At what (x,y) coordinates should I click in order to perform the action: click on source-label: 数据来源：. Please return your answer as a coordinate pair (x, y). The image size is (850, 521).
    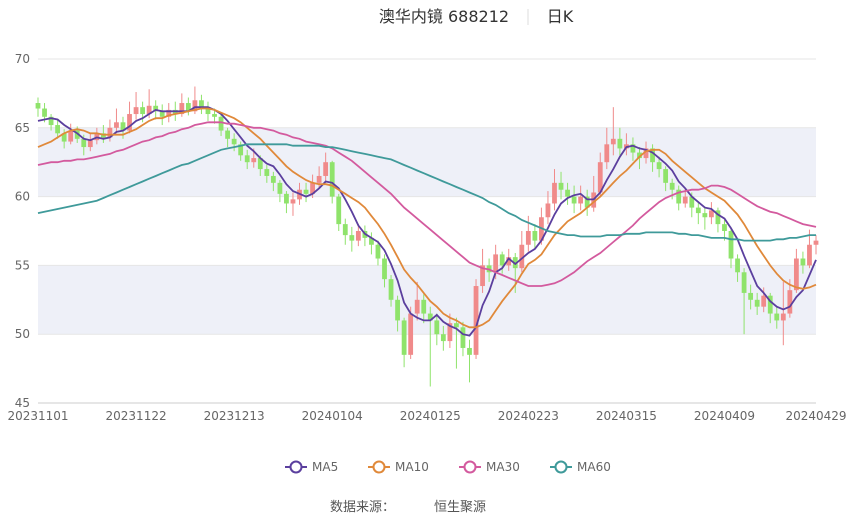
    Looking at the image, I should click on (362, 507).